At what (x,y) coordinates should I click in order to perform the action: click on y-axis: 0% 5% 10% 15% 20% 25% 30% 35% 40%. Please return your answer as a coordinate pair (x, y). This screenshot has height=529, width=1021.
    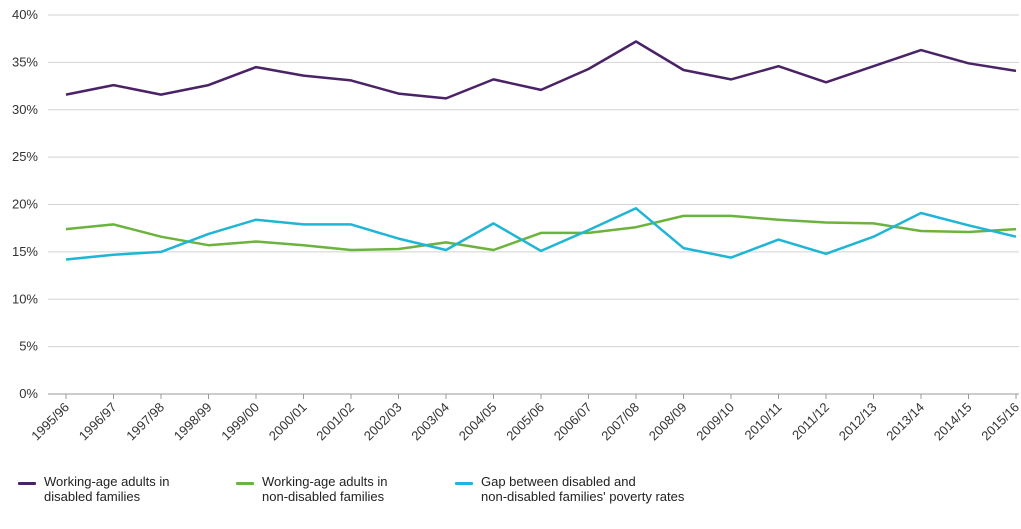
    Looking at the image, I should click on (25, 204).